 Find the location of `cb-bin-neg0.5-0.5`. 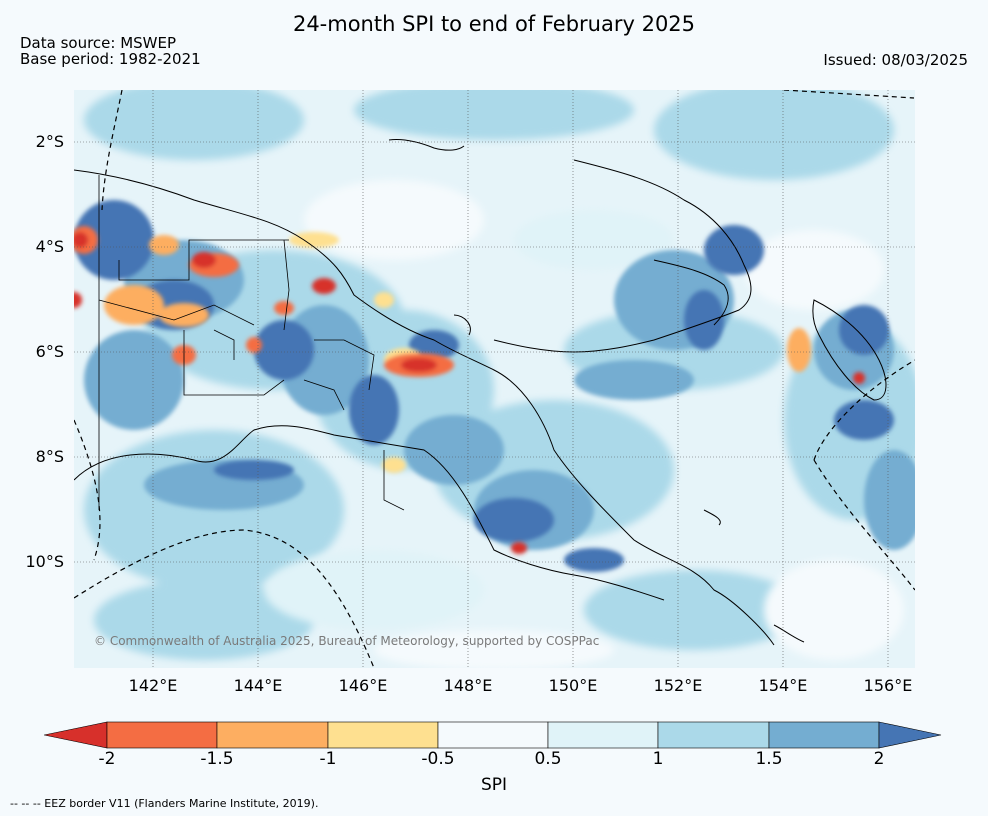

cb-bin-neg0.5-0.5 is located at coordinates (493, 735).